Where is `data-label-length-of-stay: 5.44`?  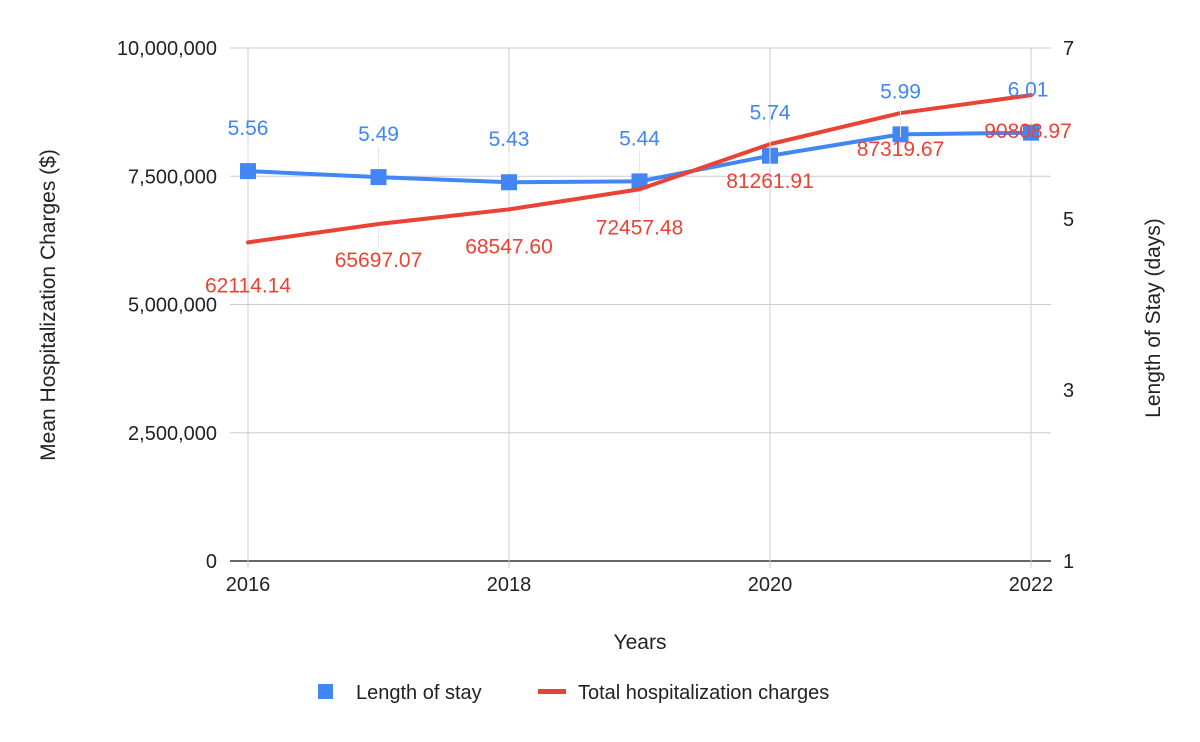
data-label-length-of-stay: 5.44 is located at coordinates (639, 138).